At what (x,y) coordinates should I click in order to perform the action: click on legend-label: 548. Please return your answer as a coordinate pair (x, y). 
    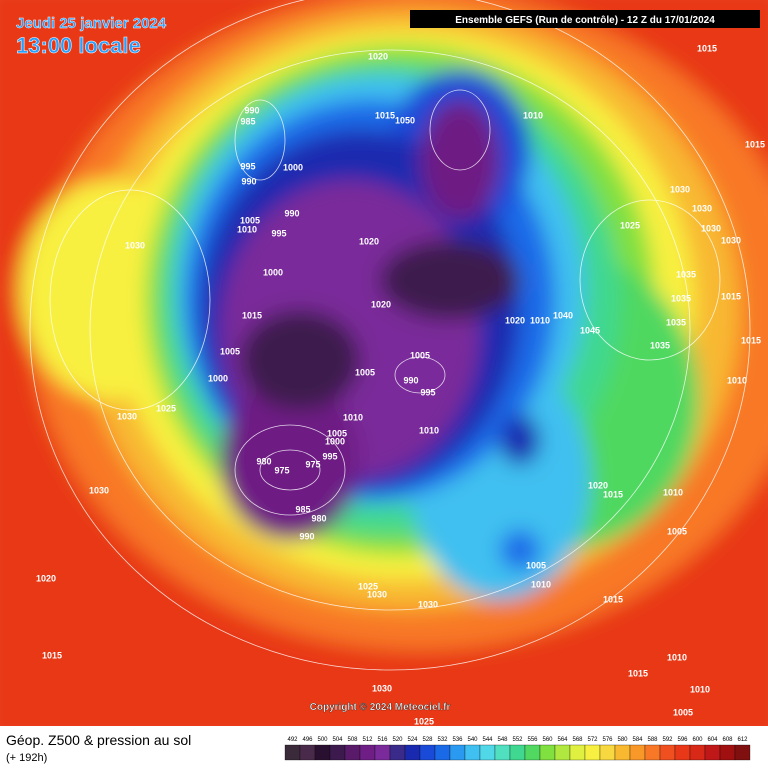
    Looking at the image, I should click on (502, 740).